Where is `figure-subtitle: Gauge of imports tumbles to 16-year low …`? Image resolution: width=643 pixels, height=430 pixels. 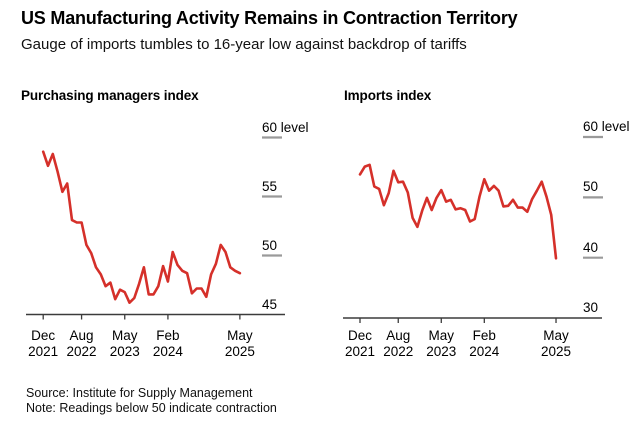
figure-subtitle: Gauge of imports tumbles to 16-year low … is located at coordinates (244, 44).